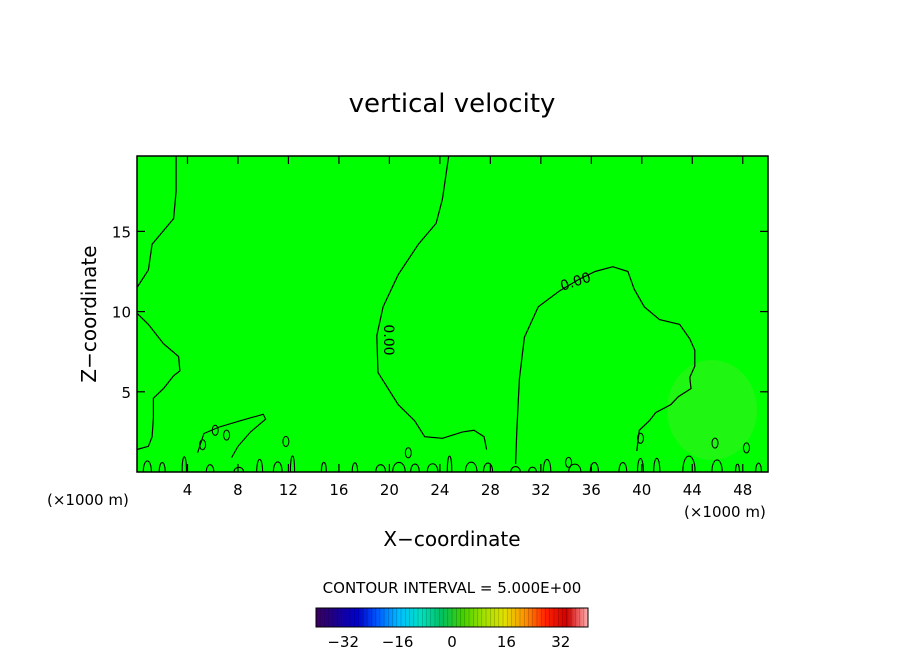 This screenshot has width=904, height=654. I want to click on colorbar-segments, so click(452, 617).